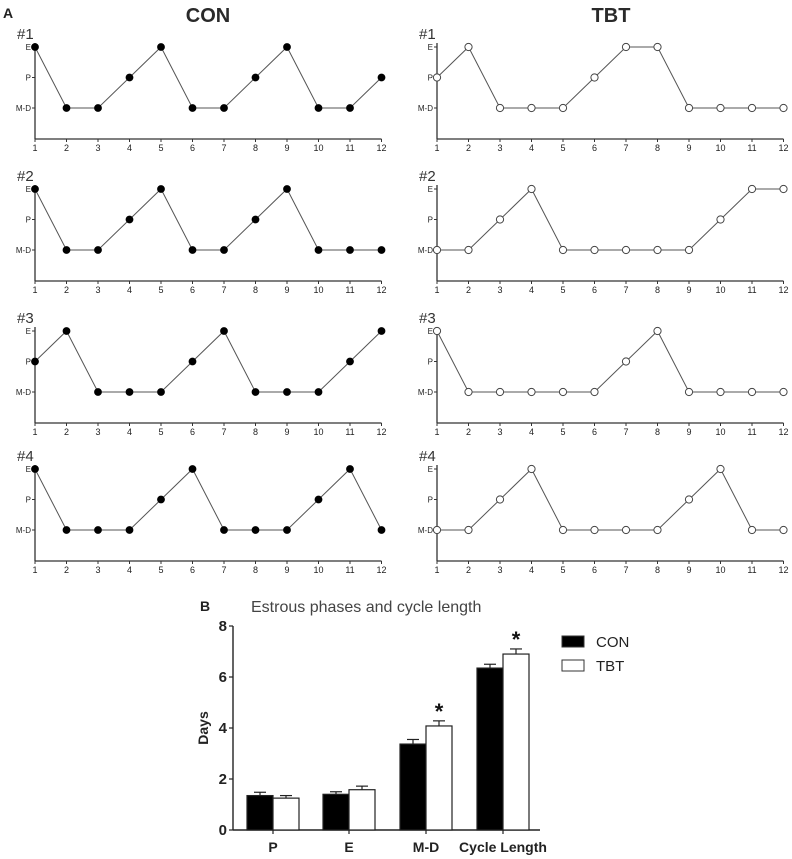 The width and height of the screenshot is (792, 859). Describe the element at coordinates (611, 16) in the screenshot. I see `tbt-group-title: TBT` at that location.